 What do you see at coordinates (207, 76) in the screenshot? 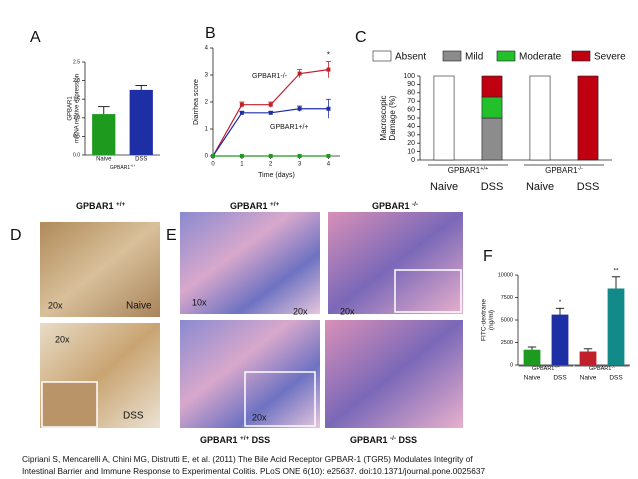
I see `y-tick-label: 3` at bounding box center [207, 76].